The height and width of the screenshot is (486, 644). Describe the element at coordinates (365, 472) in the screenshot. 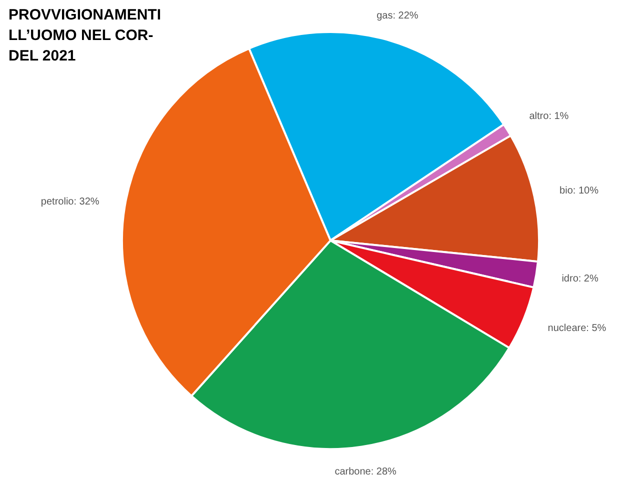

I see `slice-label: carbone: 28%` at that location.